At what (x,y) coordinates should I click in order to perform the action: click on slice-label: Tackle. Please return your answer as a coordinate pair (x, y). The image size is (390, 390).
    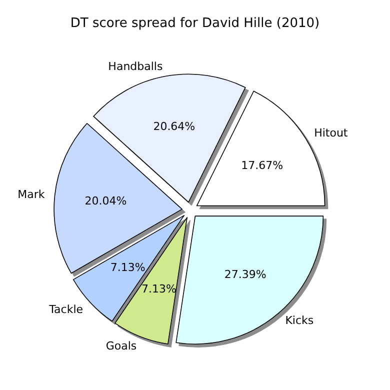
    Looking at the image, I should click on (66, 309).